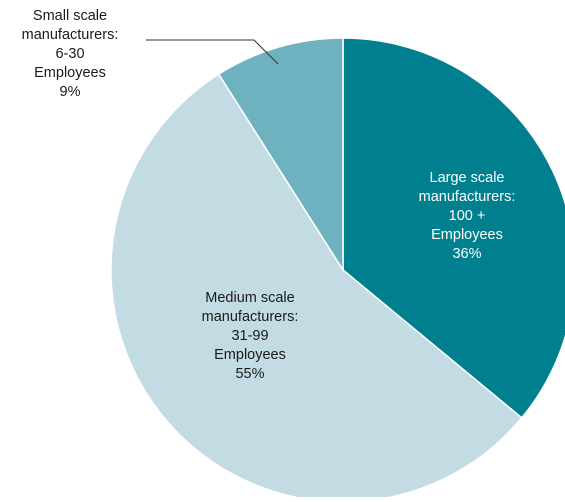 The width and height of the screenshot is (565, 502). I want to click on data-label-line: Small scale, so click(70, 16).